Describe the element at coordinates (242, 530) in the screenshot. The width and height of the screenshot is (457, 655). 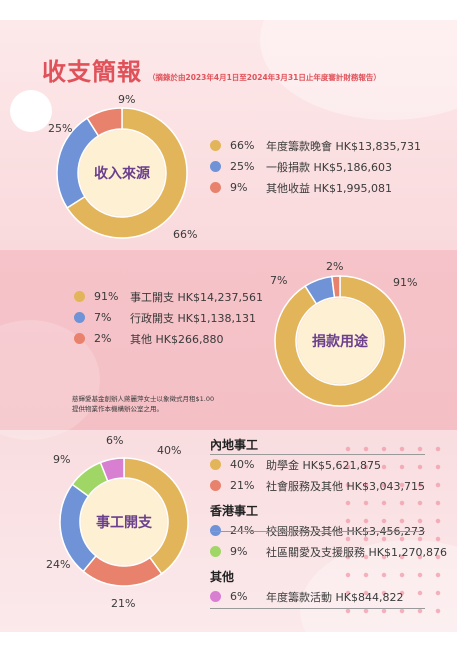
I see `legend-percent: 24%` at that location.